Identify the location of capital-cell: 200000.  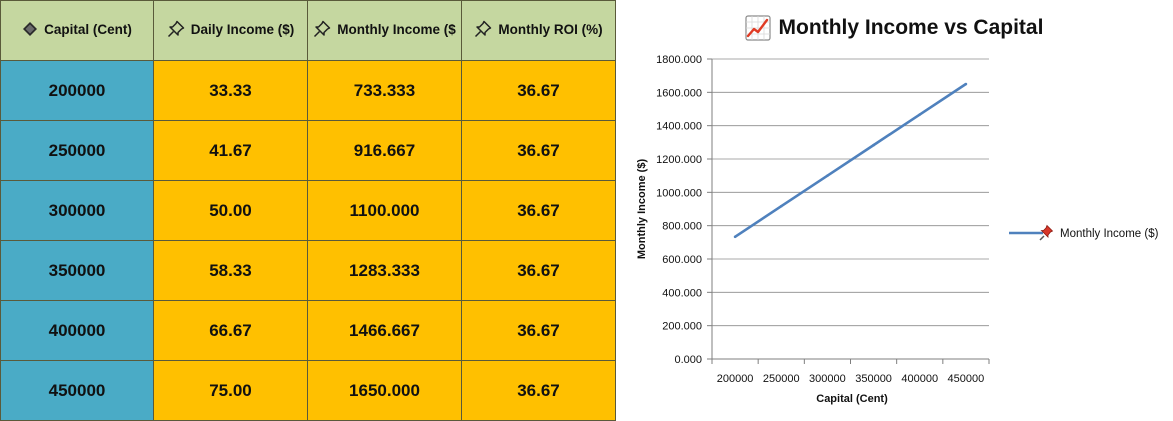
(77, 90).